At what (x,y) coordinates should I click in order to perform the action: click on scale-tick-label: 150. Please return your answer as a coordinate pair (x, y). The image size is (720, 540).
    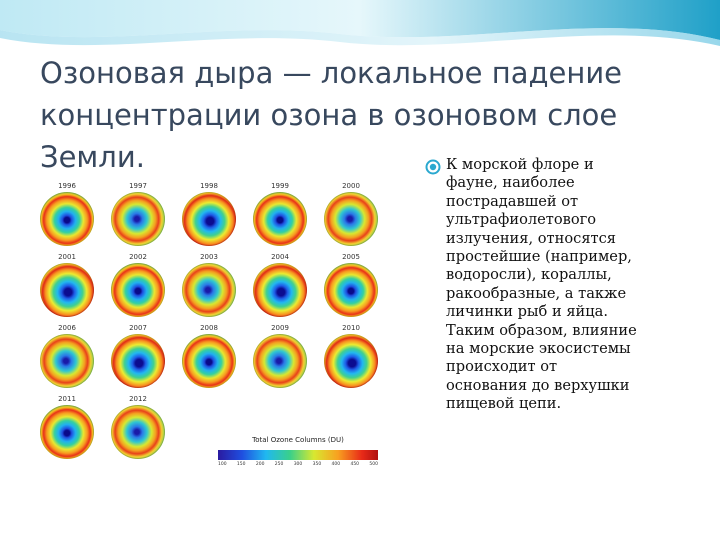
    Looking at the image, I should click on (241, 464).